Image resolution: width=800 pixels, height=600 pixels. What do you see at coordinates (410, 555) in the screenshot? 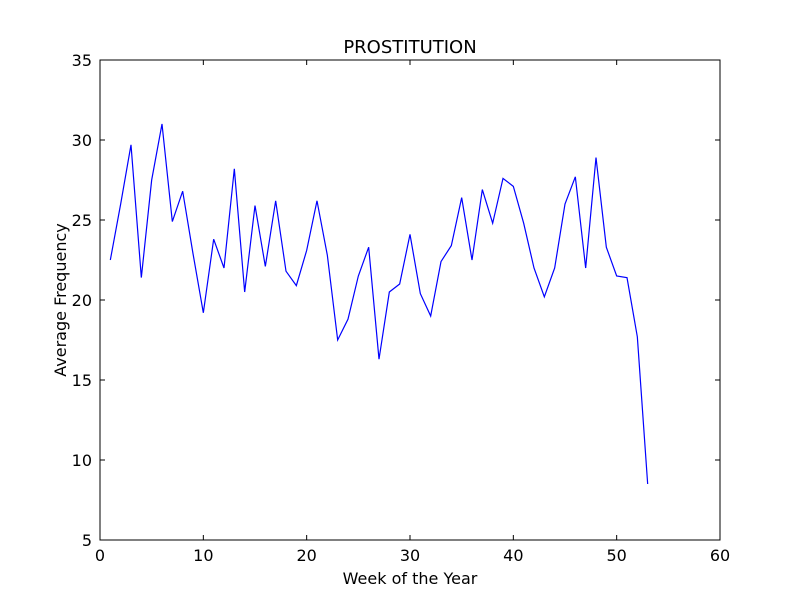
I see `x-tick-label: 30` at bounding box center [410, 555].